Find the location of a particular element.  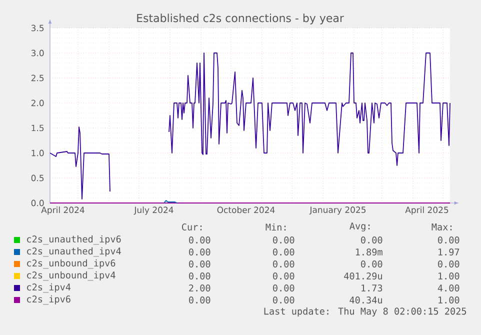

legend-label: c2s_ipv4 is located at coordinates (49, 288).